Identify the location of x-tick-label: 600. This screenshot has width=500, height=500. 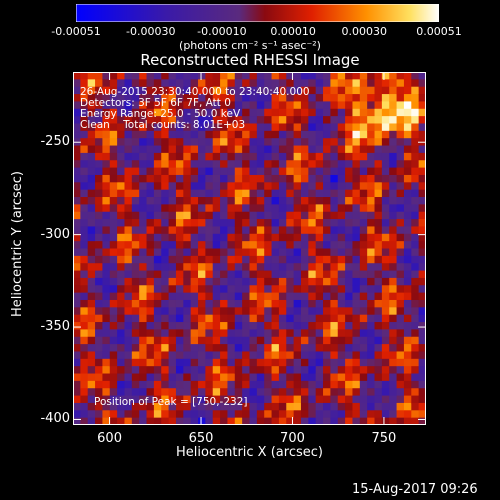
(109, 438).